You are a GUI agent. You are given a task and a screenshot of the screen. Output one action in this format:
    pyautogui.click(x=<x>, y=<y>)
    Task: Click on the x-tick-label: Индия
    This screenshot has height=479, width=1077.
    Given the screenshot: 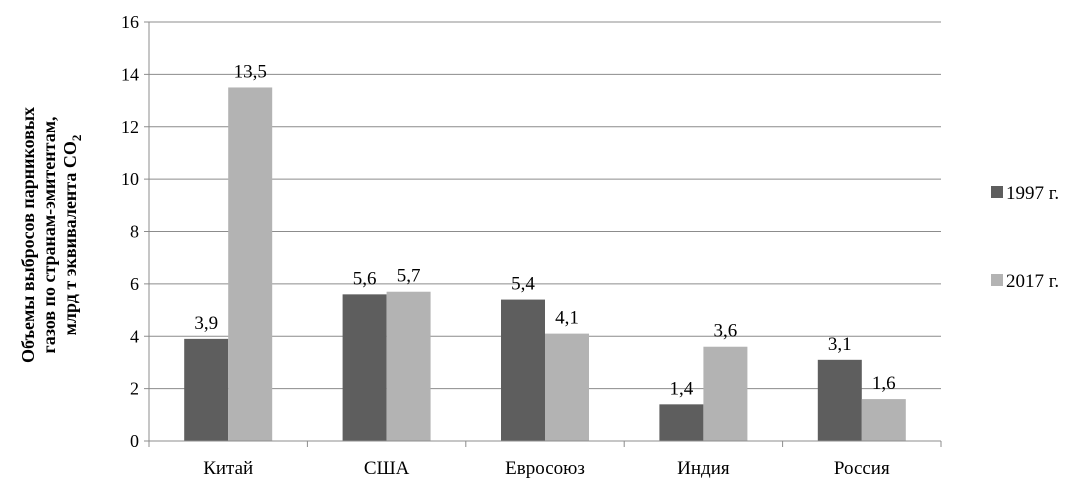 What is the action you would take?
    pyautogui.click(x=703, y=468)
    